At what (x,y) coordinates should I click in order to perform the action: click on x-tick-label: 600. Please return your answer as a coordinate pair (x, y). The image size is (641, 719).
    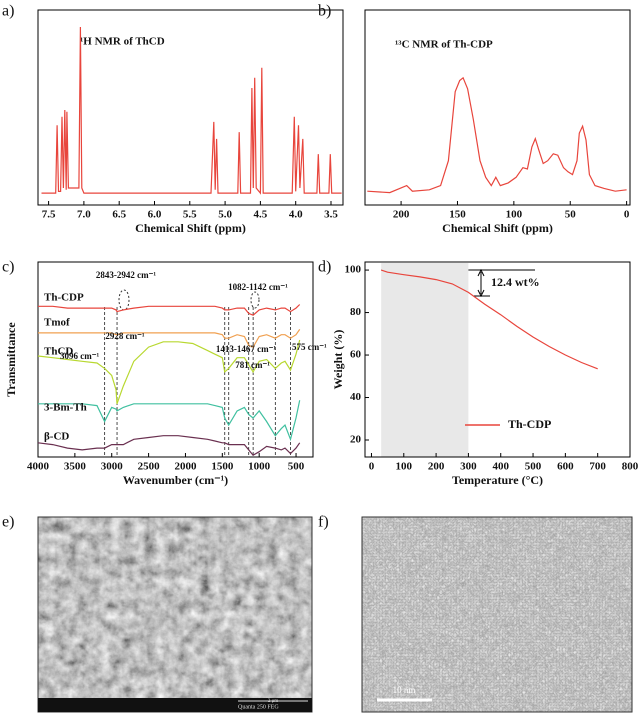
    Looking at the image, I should click on (565, 467).